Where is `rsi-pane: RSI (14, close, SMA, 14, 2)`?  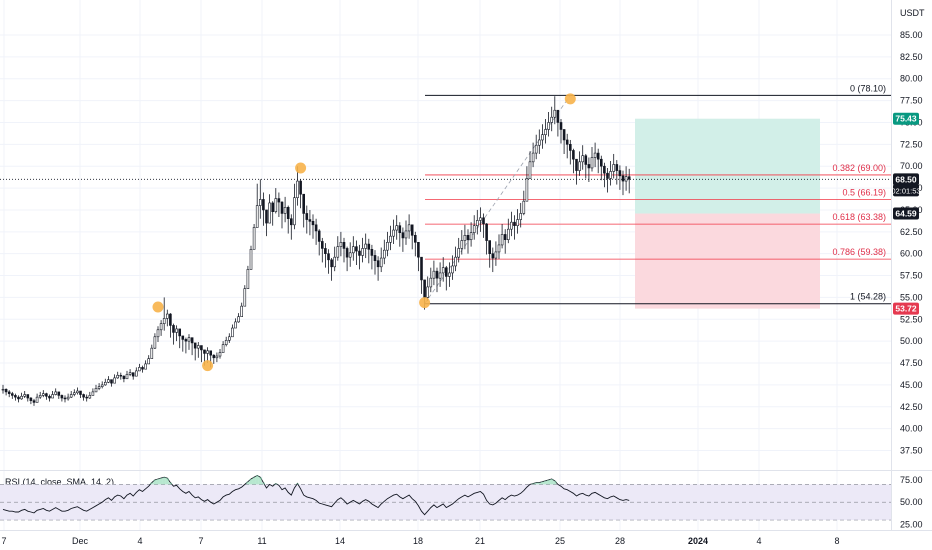 rsi-pane: RSI (14, close, SMA, 14, 2) is located at coordinates (445, 497).